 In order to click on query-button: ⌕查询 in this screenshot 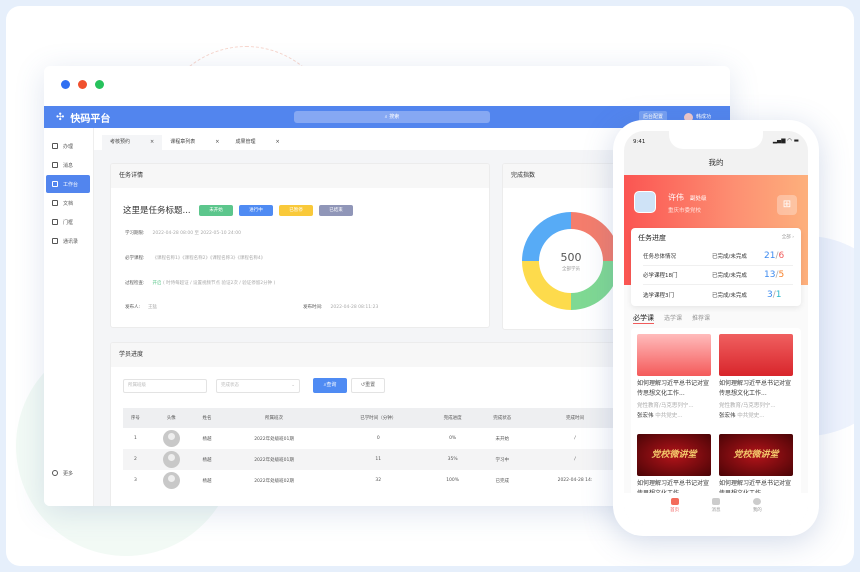, I will do `click(330, 385)`.